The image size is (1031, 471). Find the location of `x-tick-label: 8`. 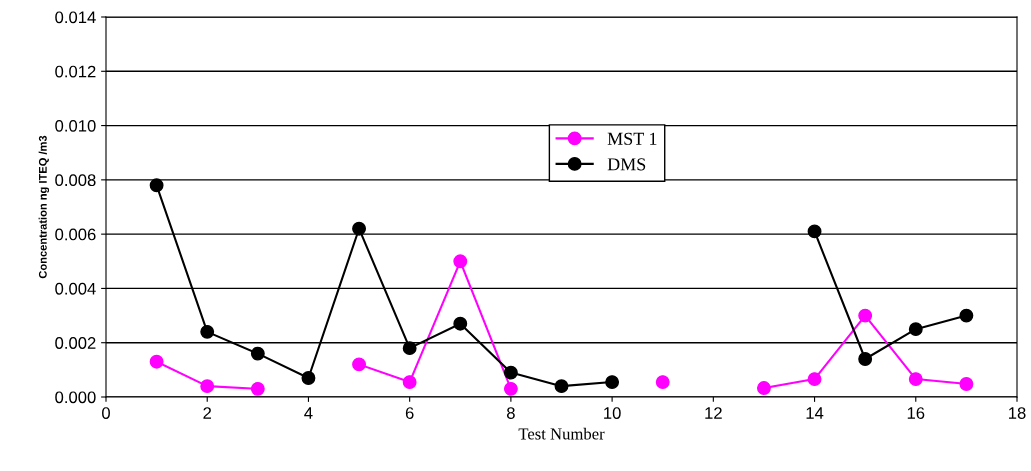

x-tick-label: 8 is located at coordinates (510, 413).